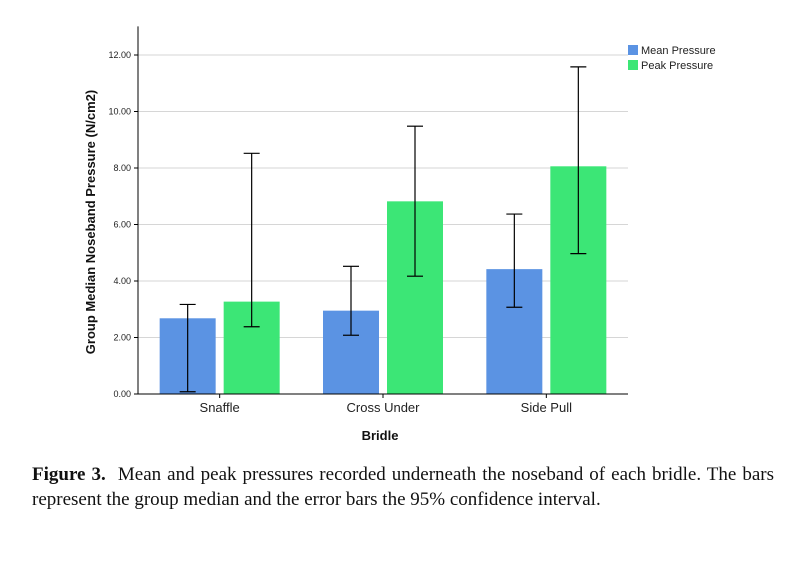 This screenshot has width=809, height=563. What do you see at coordinates (677, 66) in the screenshot?
I see `legend-label: Peak Pressure` at bounding box center [677, 66].